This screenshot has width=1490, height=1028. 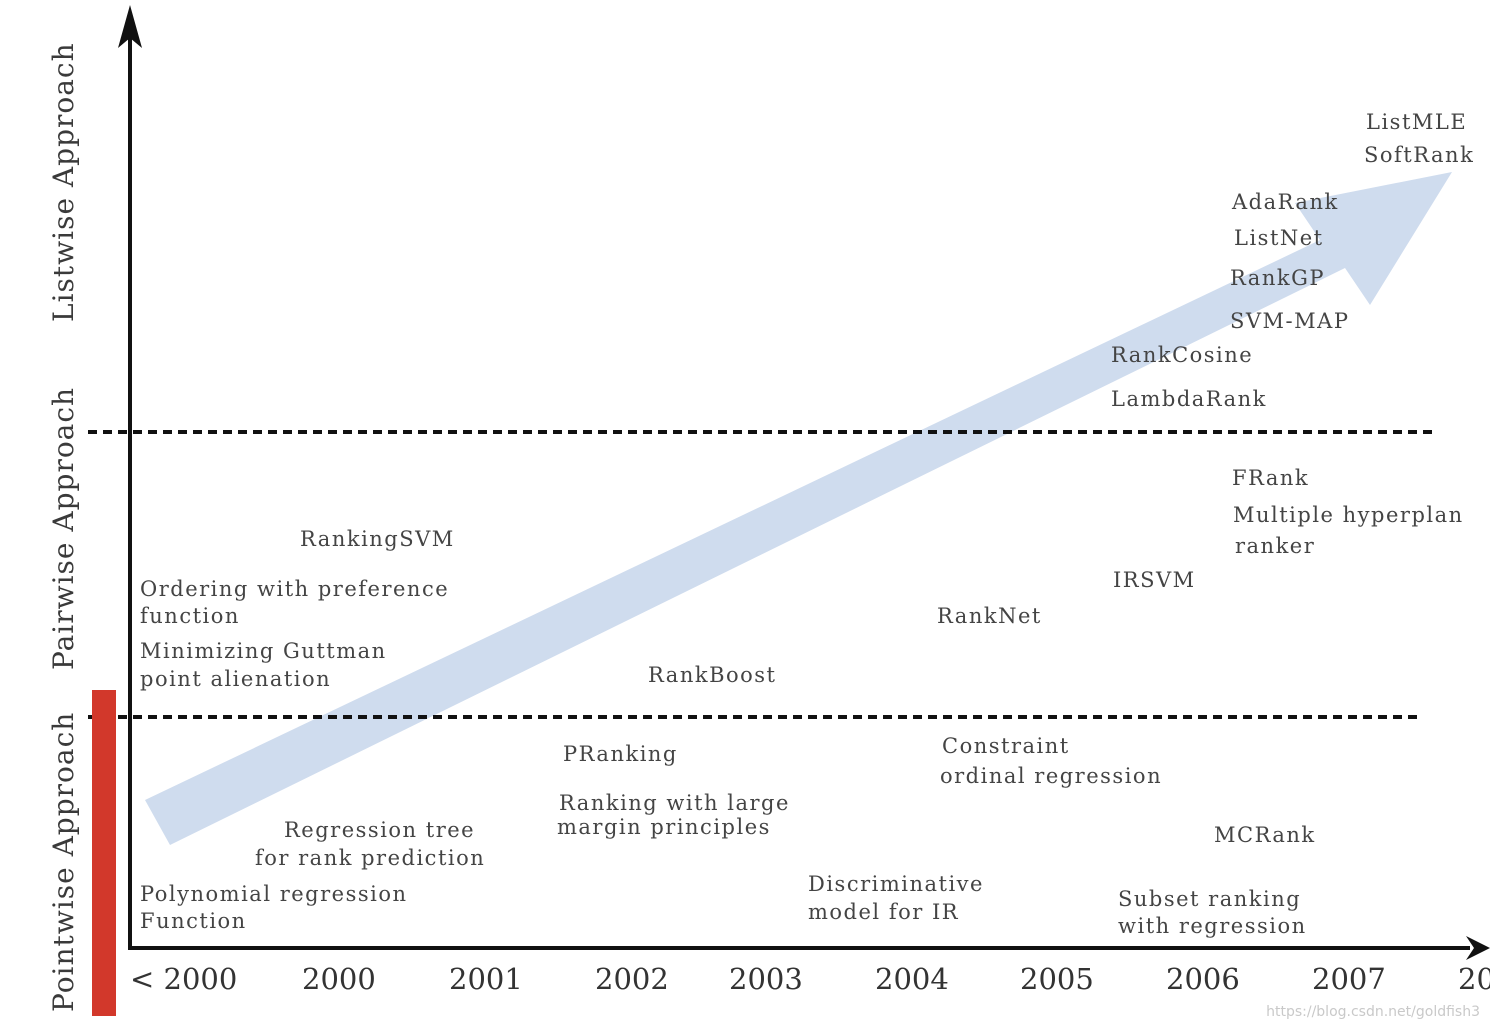 What do you see at coordinates (664, 827) in the screenshot?
I see `method-large-margin-line2: margin principles` at bounding box center [664, 827].